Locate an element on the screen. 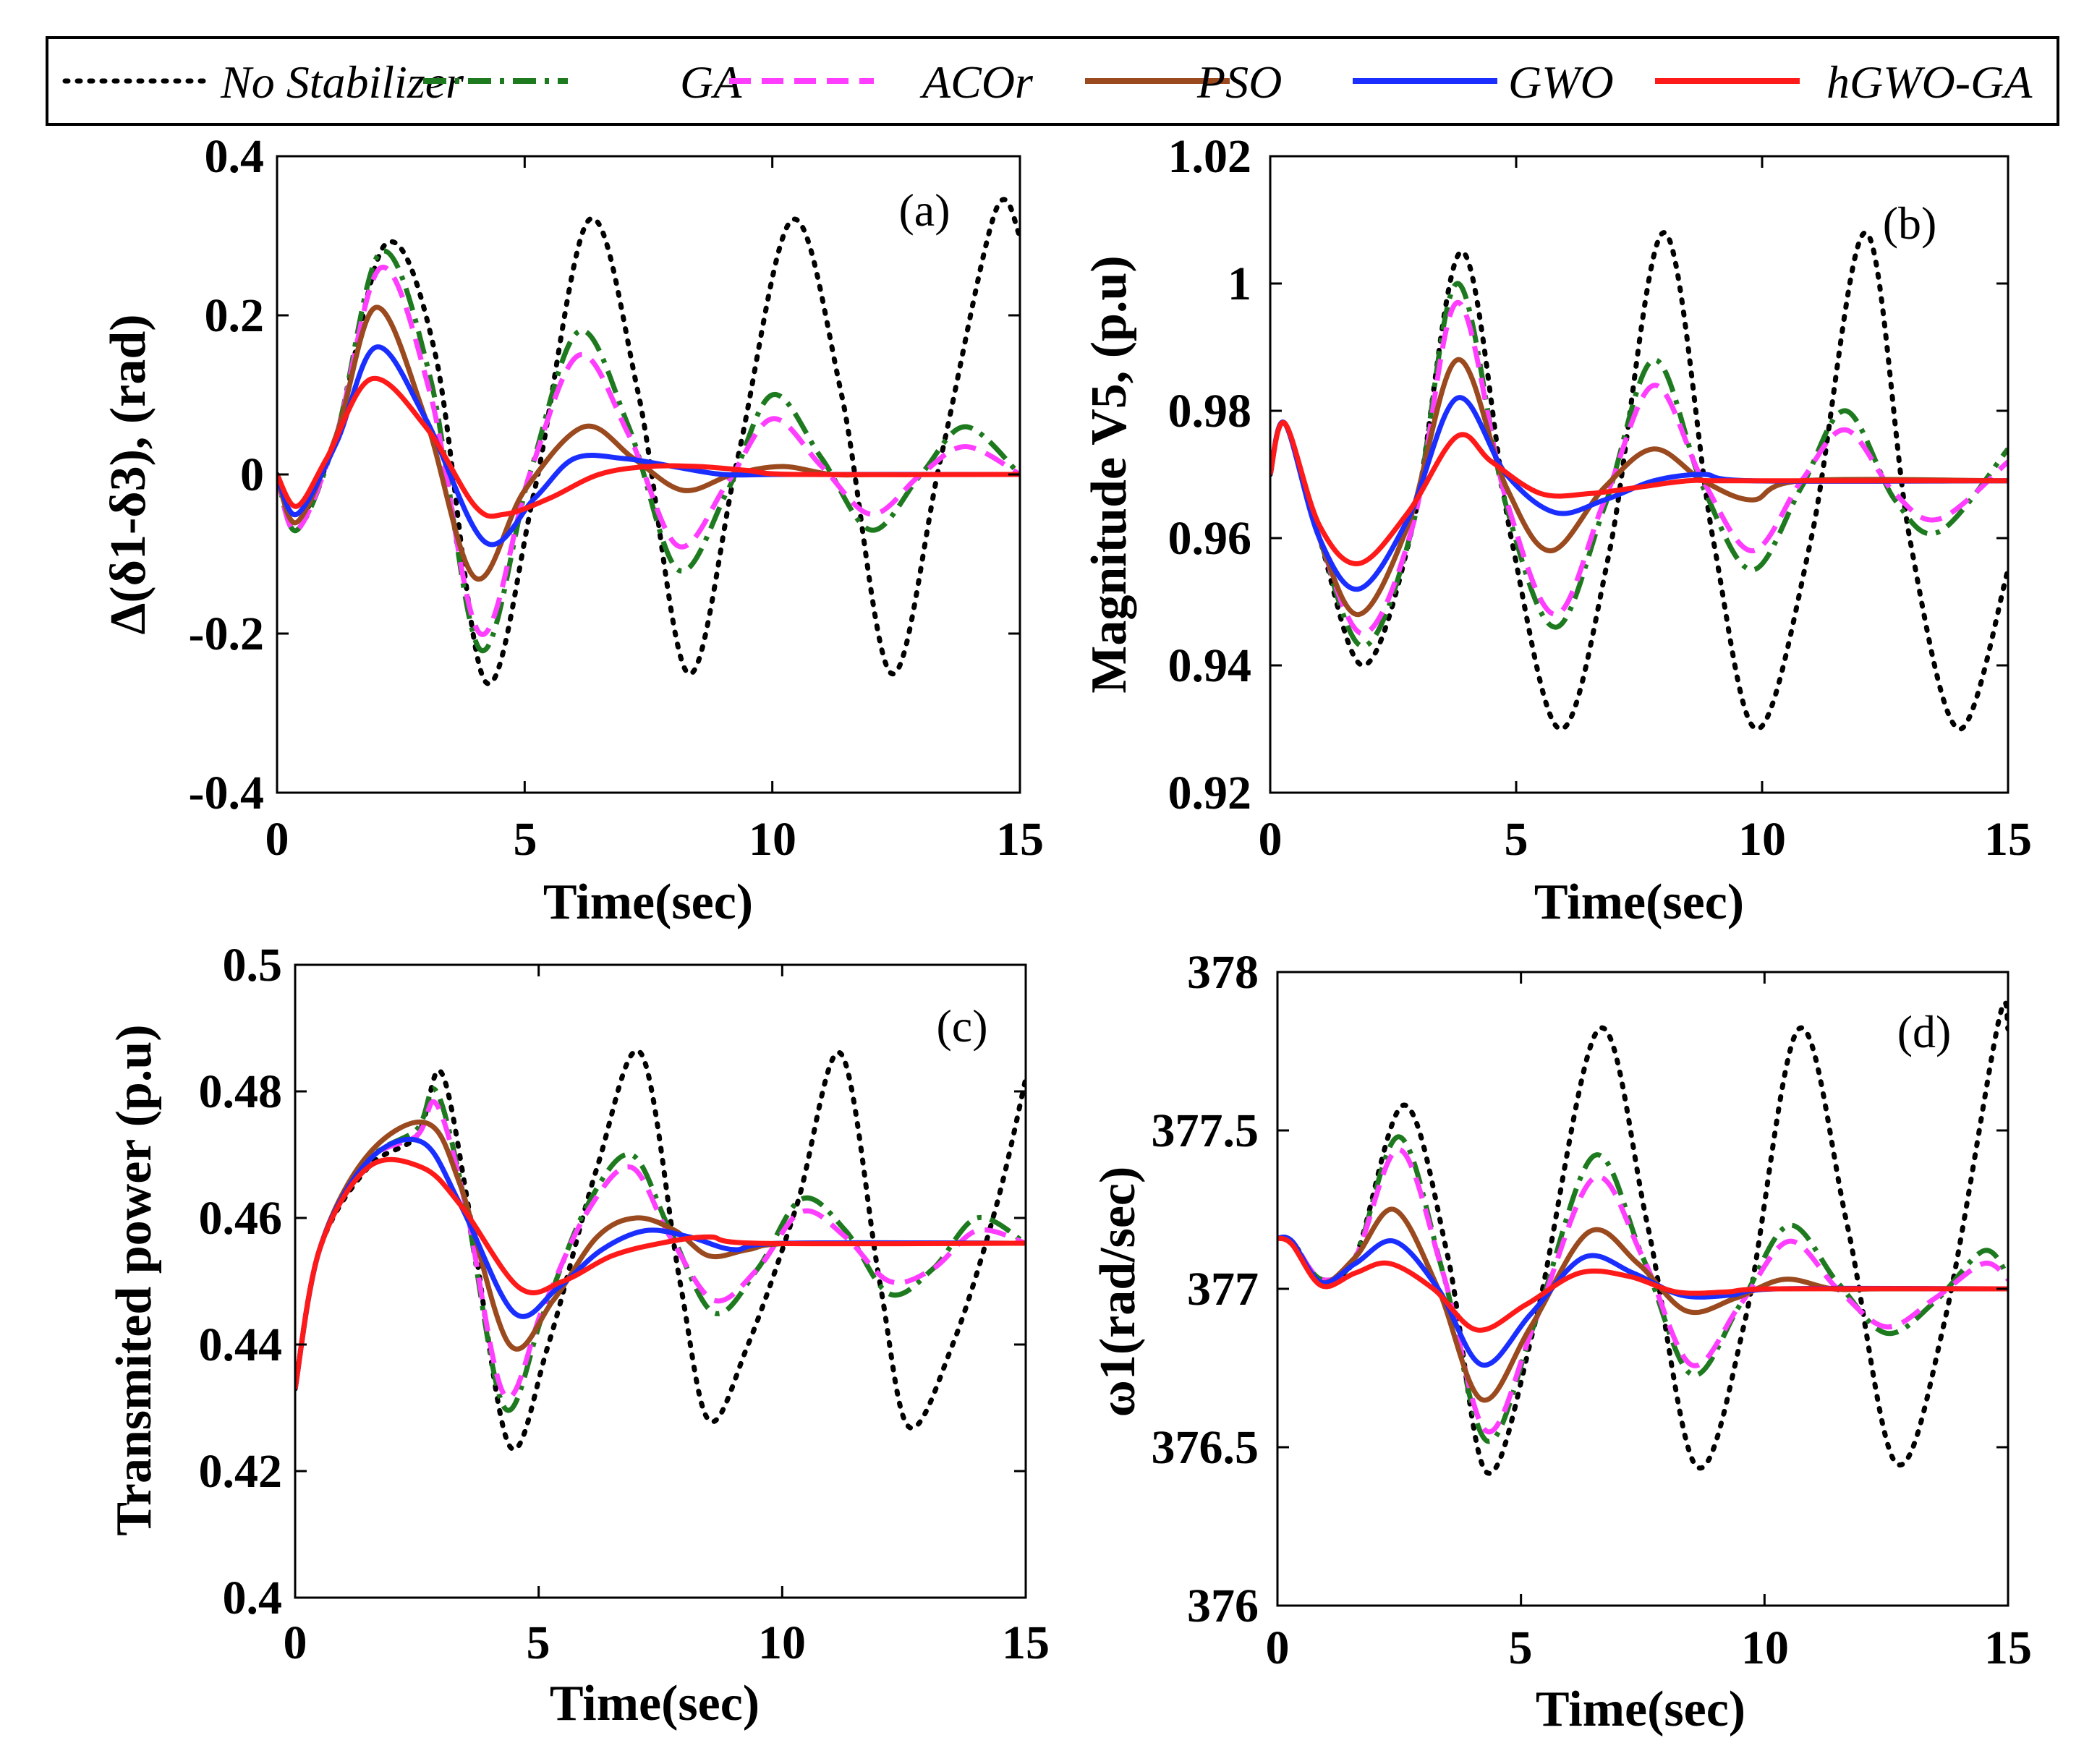 This screenshot has width=2084, height=1764. a-xtick-label: 15 is located at coordinates (1020, 839).